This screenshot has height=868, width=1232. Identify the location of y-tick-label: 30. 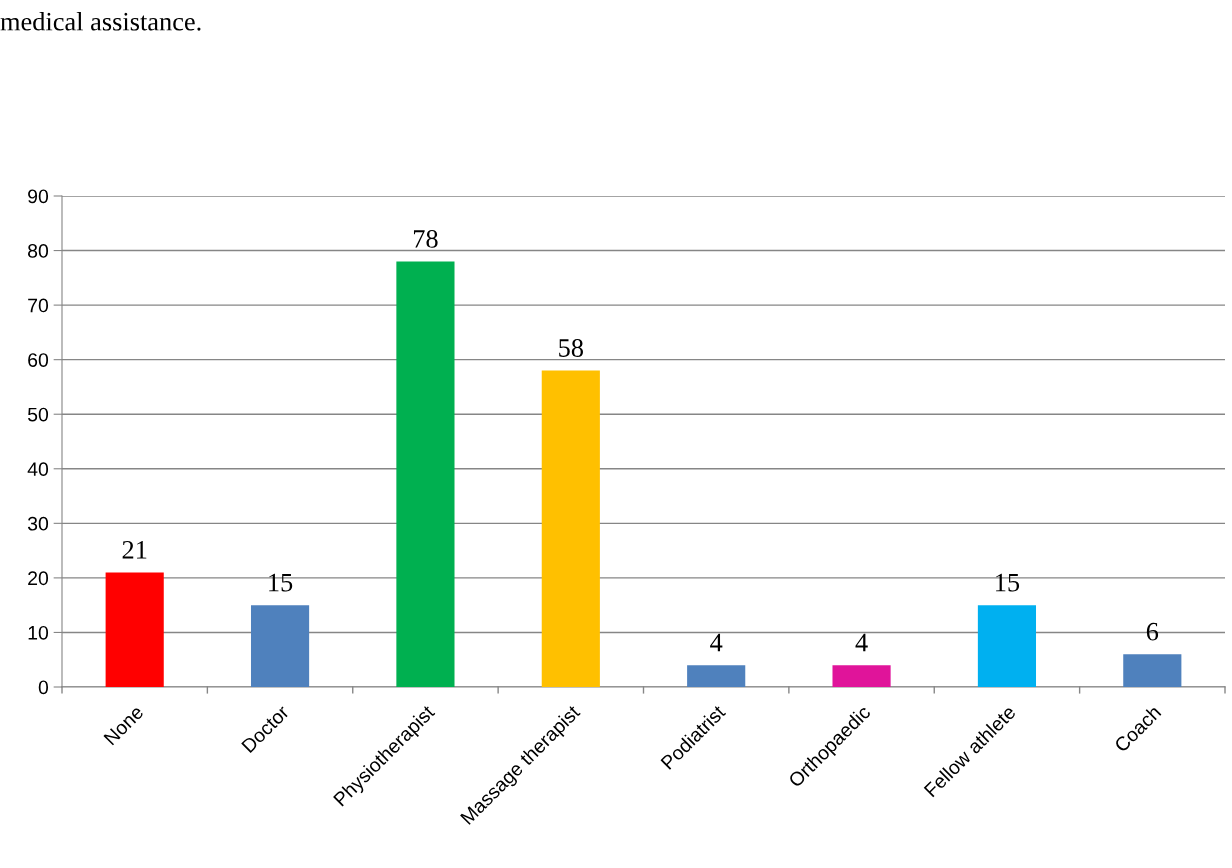
(38, 523).